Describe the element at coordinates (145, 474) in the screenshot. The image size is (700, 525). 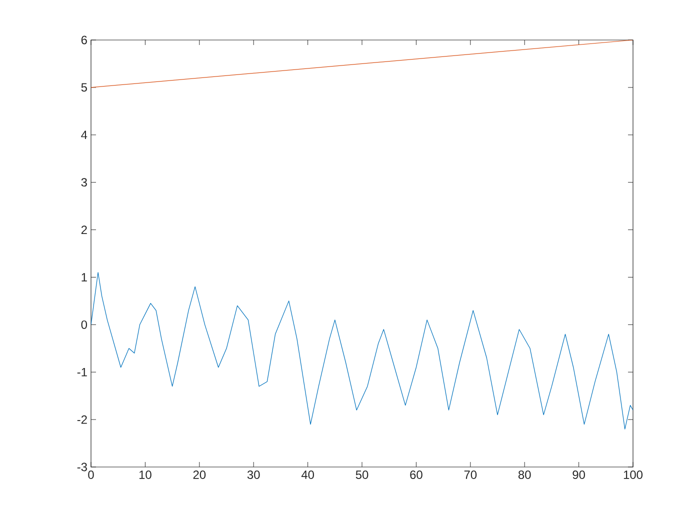
I see `x-tick-label: 10` at that location.